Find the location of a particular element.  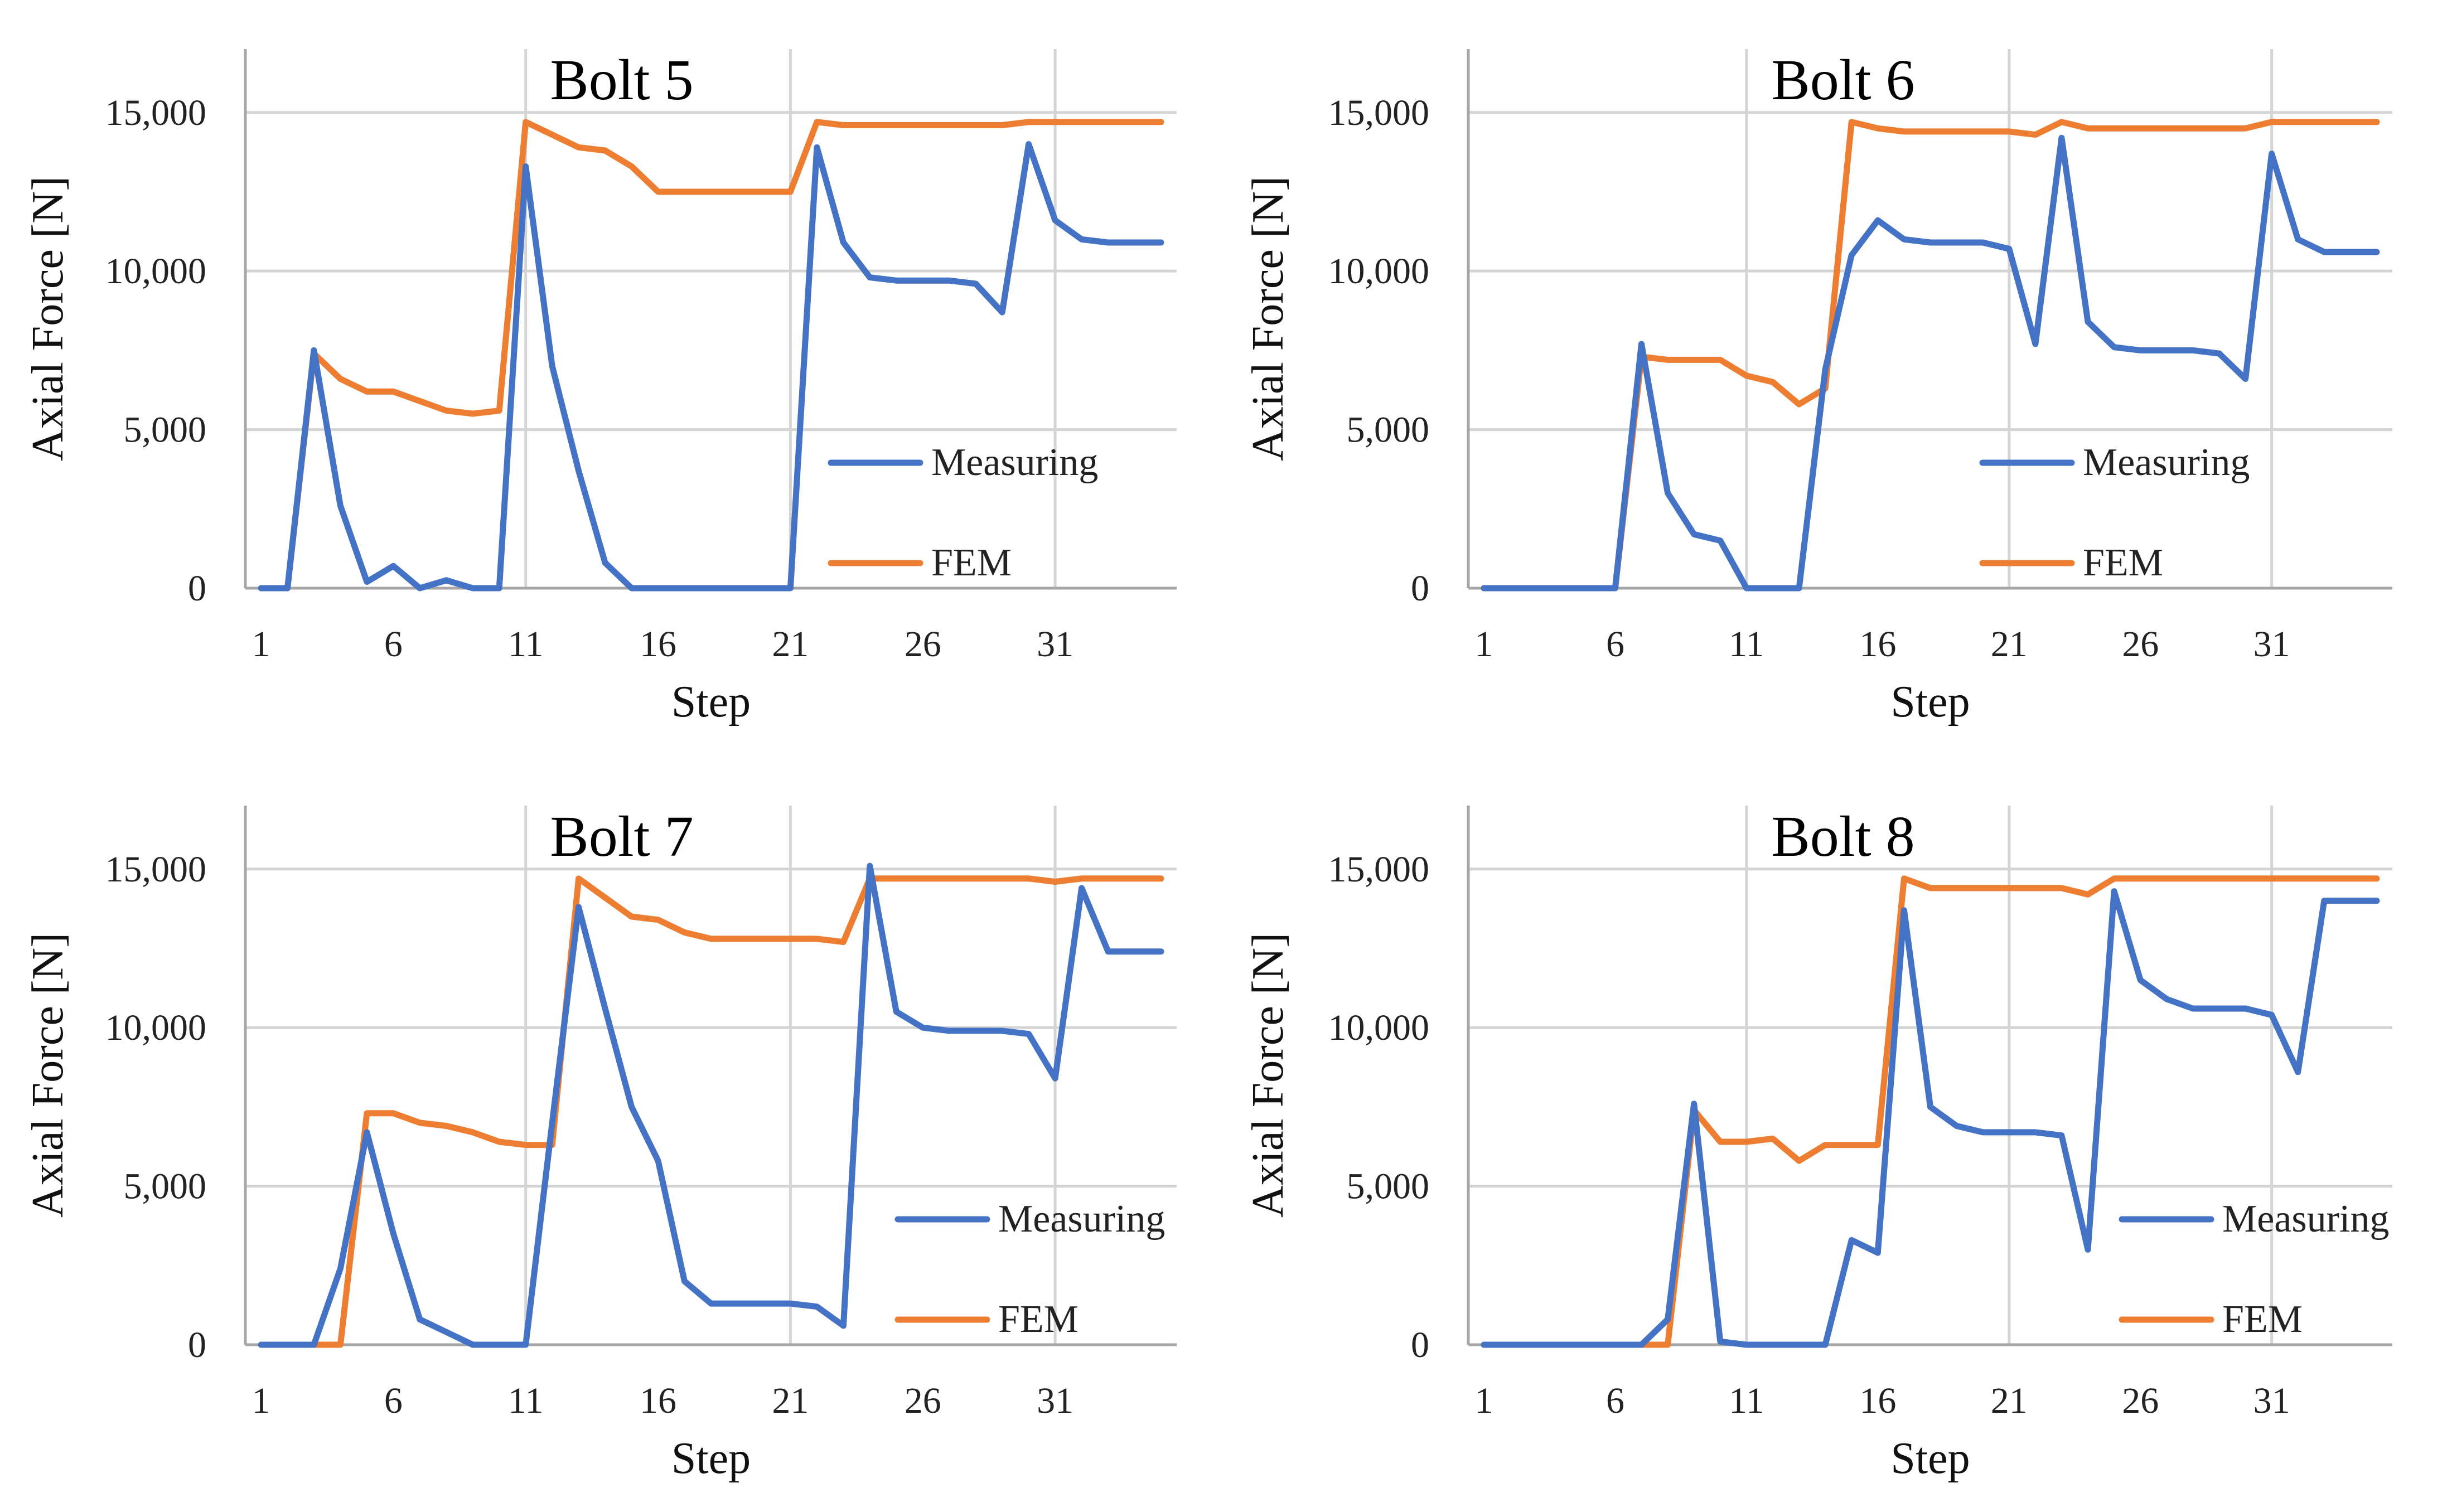

chart-title: Bolt 7 is located at coordinates (621, 837).